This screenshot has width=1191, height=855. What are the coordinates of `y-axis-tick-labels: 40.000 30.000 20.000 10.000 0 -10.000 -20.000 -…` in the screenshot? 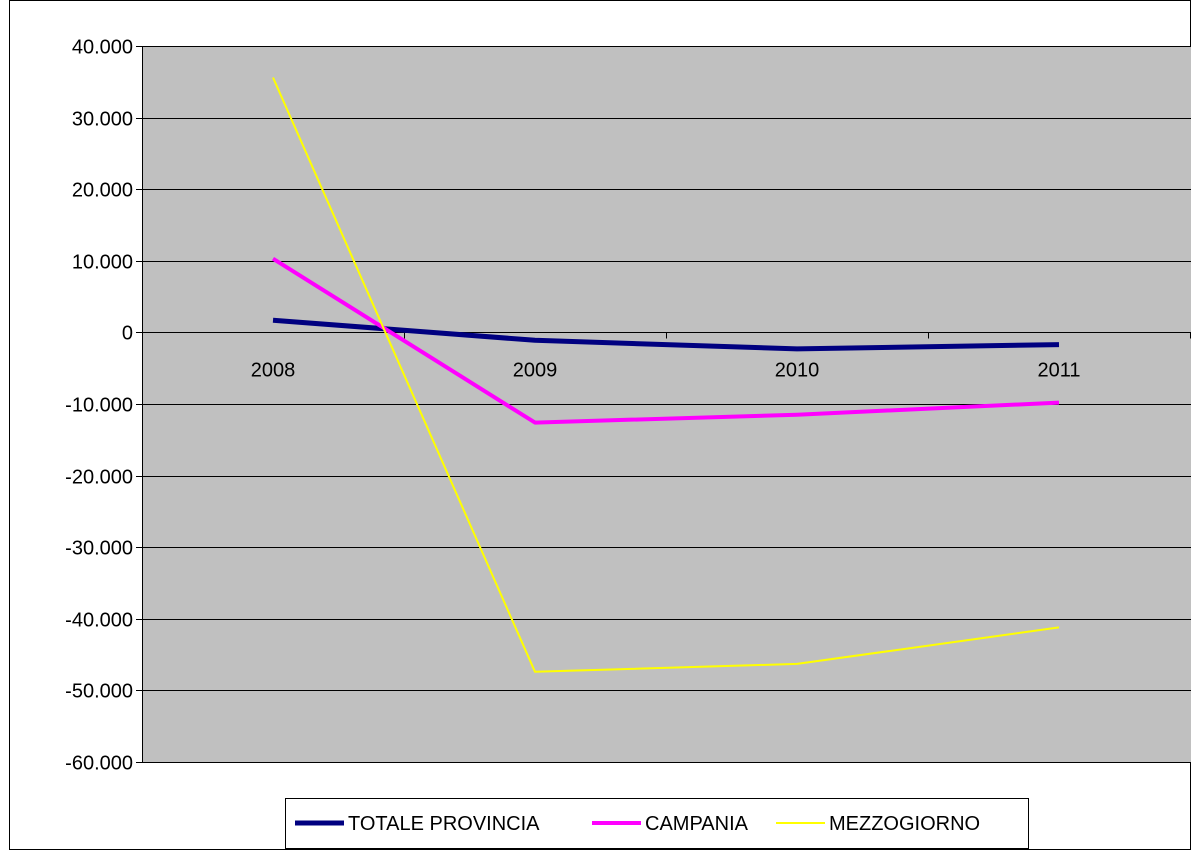 It's located at (99, 406).